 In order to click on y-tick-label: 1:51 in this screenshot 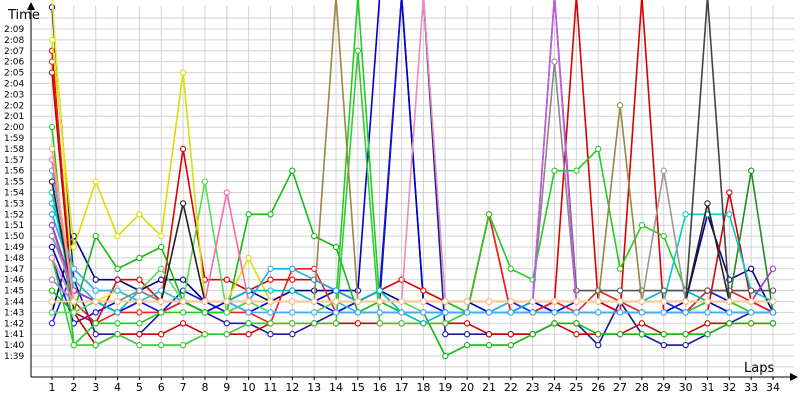, I will do `click(14, 226)`.